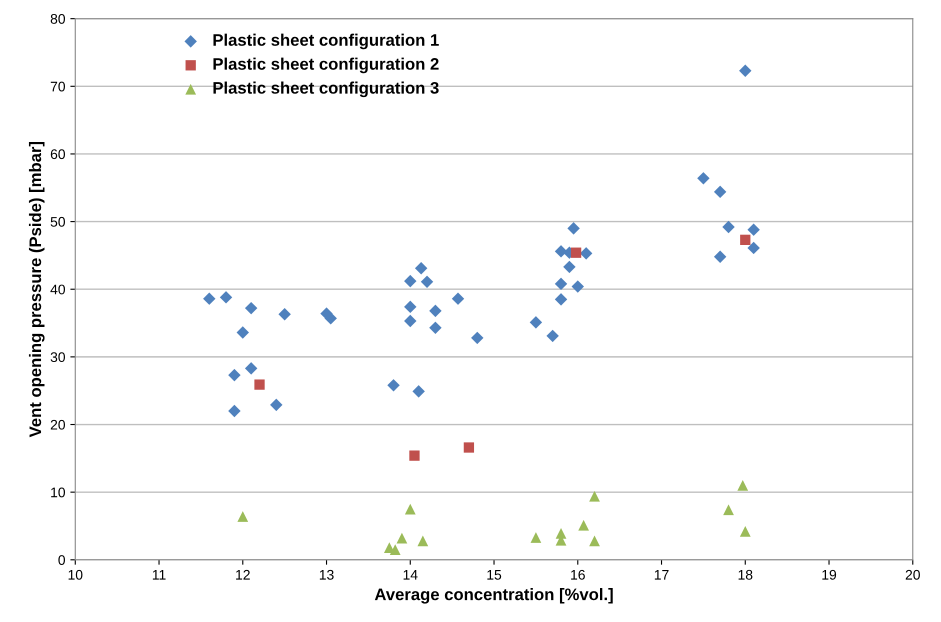  What do you see at coordinates (494, 575) in the screenshot?
I see `x-tick-label: 15` at bounding box center [494, 575].